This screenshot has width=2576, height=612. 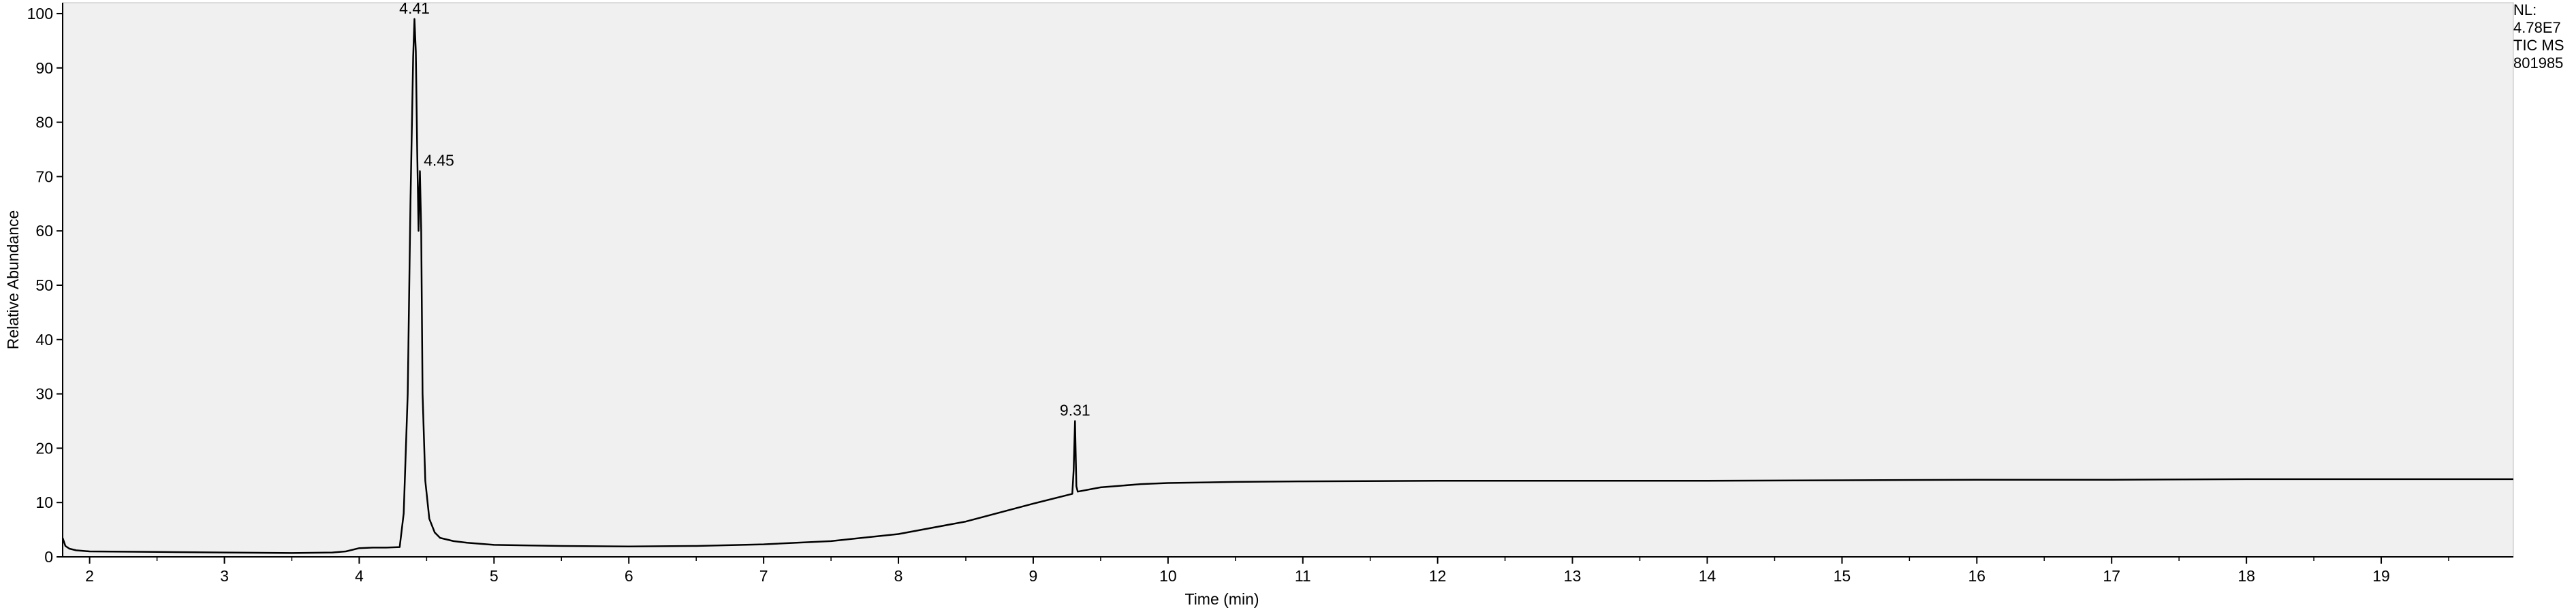 What do you see at coordinates (44, 285) in the screenshot?
I see `y-tick-label: 50` at bounding box center [44, 285].